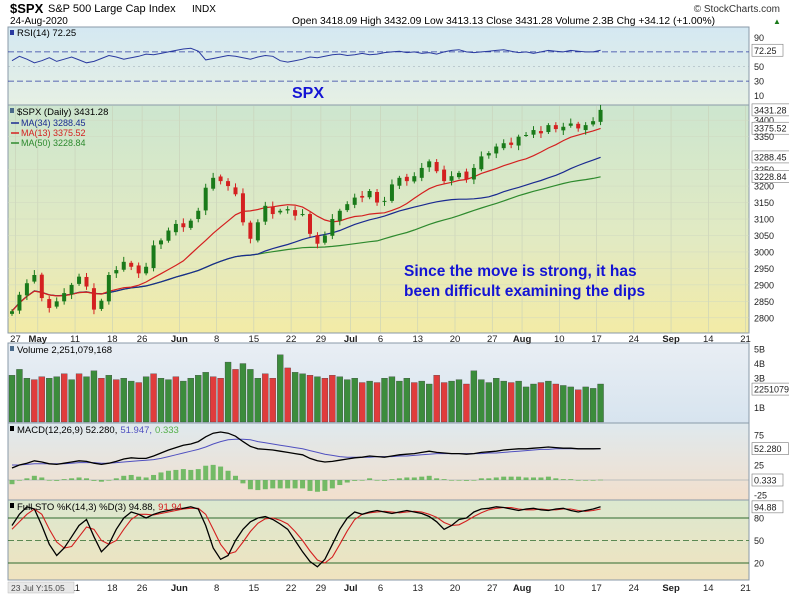 The height and width of the screenshot is (594, 789). I want to click on ma13-legend: MA(13) 3375.52, so click(53, 133).